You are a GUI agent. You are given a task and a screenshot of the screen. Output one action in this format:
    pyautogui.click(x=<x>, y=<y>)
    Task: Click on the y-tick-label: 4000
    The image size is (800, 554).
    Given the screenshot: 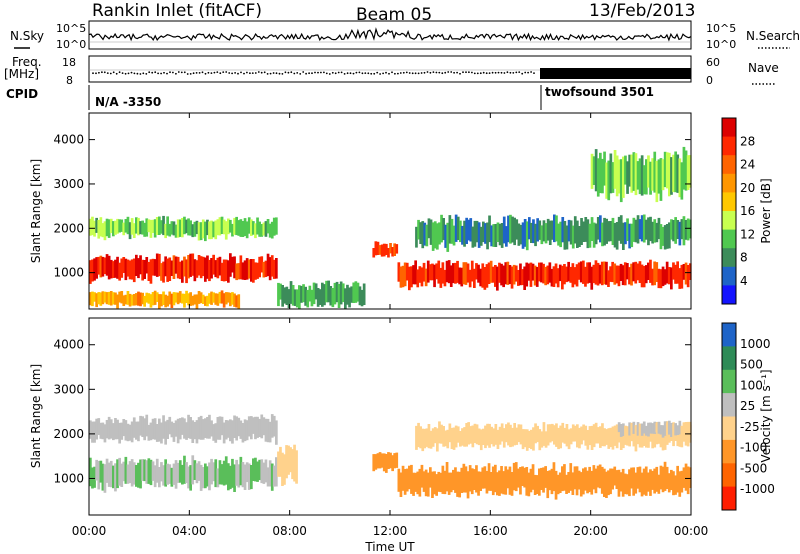 What is the action you would take?
    pyautogui.click(x=68, y=345)
    